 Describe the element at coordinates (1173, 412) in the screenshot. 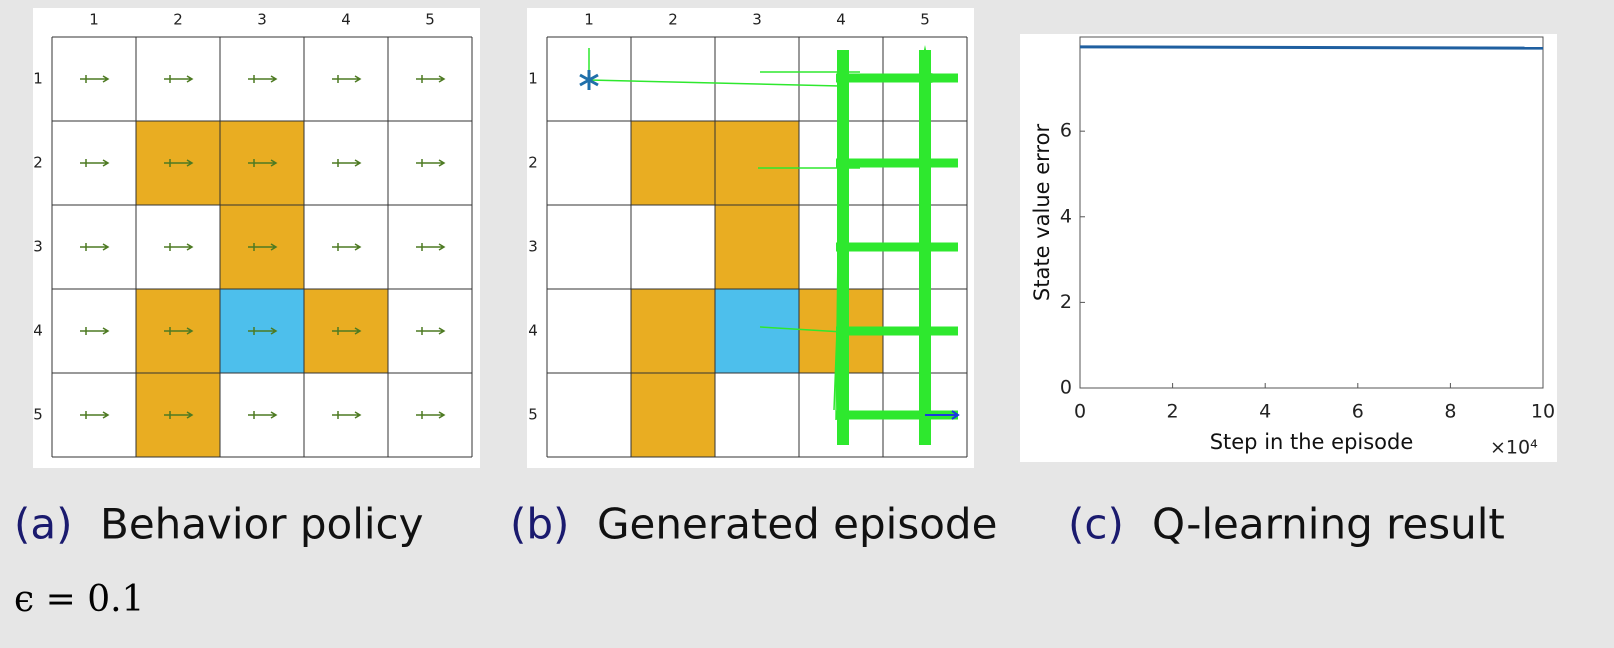

I see `x-tick-label: 2` at that location.